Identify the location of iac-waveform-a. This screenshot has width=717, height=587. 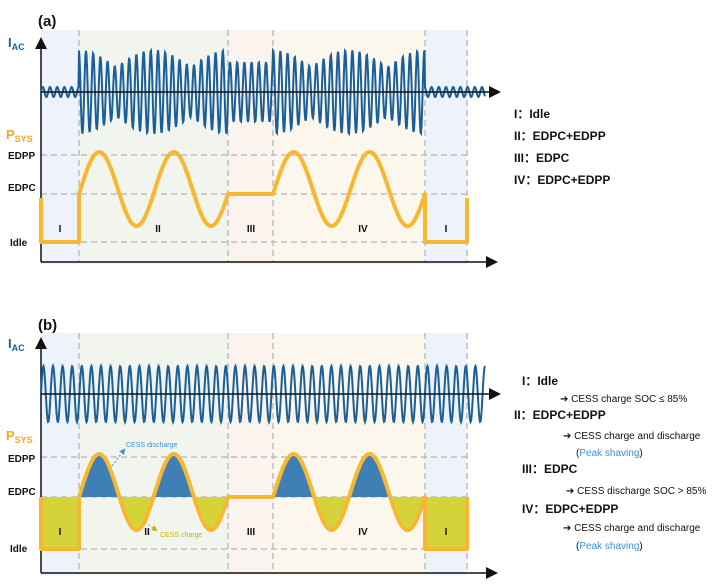
(263, 92).